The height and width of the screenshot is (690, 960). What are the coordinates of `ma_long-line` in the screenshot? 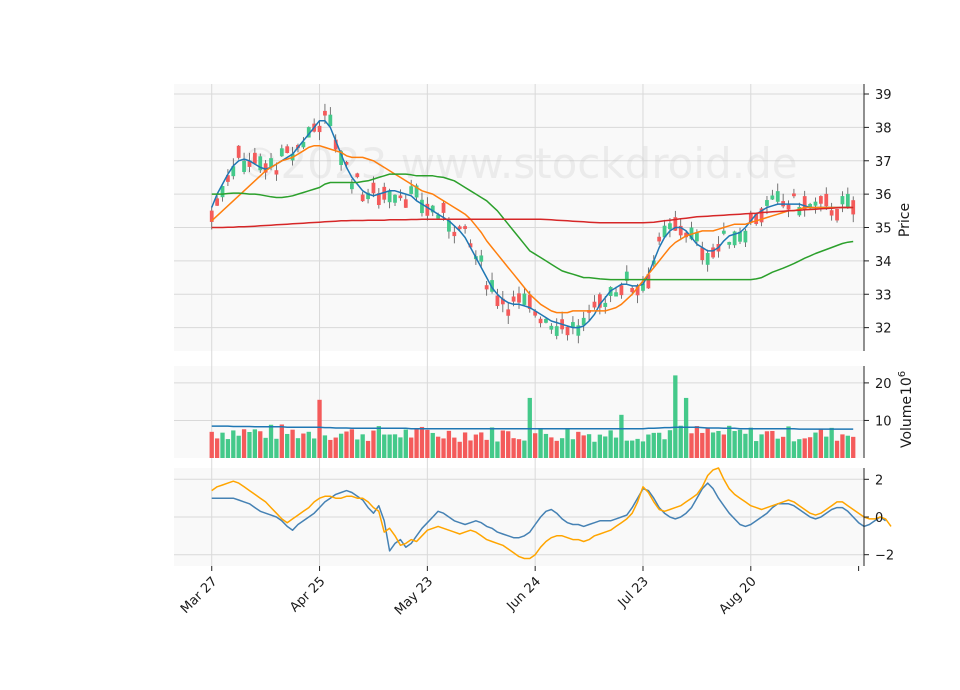 It's located at (532, 227).